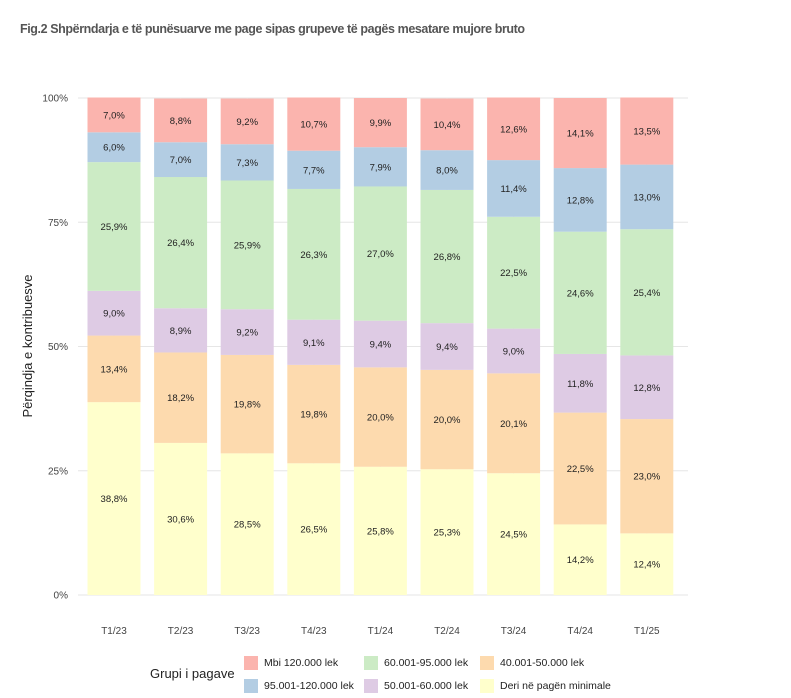  I want to click on data-label: 19,8%, so click(313, 415).